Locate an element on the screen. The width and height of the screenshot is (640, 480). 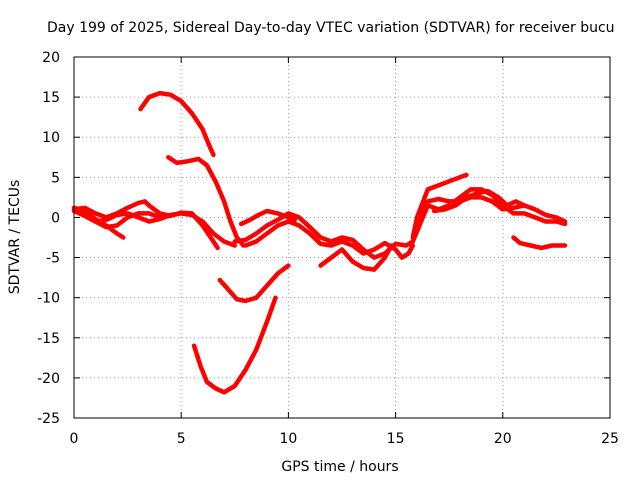
x-tick-label-5: 25 is located at coordinates (610, 439).